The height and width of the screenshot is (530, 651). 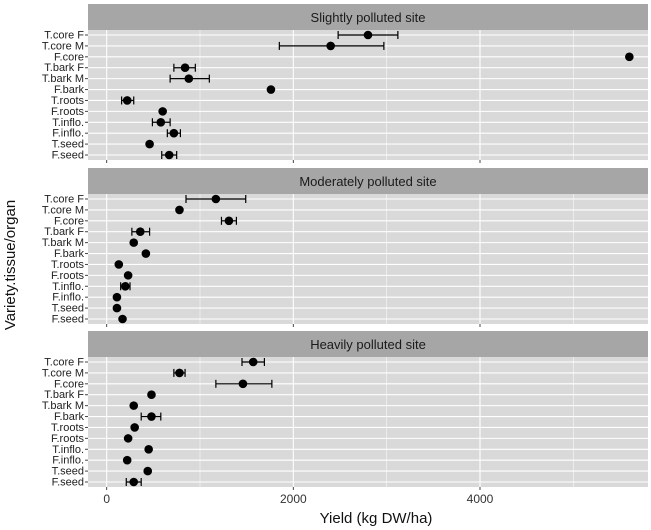 What do you see at coordinates (376, 518) in the screenshot?
I see `x-axis-title: Yield (kg DW/ha)` at bounding box center [376, 518].